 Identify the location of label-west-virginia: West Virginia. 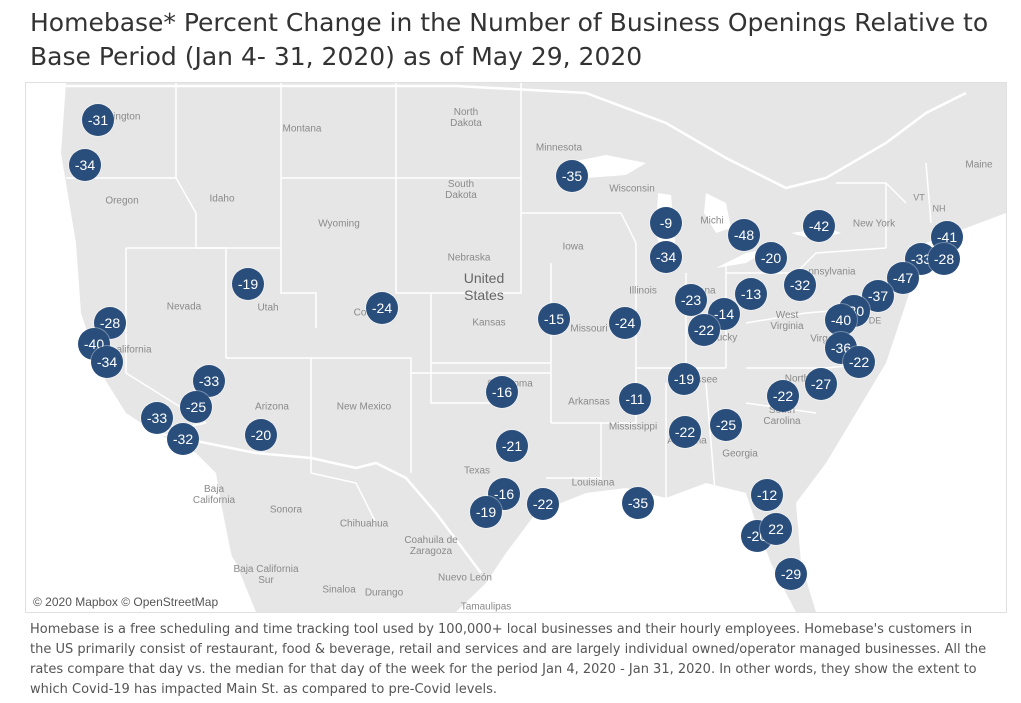
(787, 321).